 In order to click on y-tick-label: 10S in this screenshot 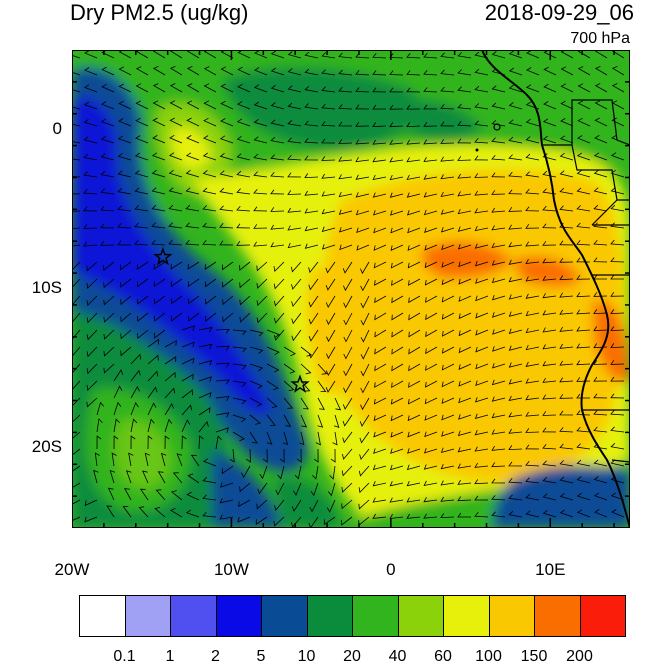, I will do `click(46, 287)`.